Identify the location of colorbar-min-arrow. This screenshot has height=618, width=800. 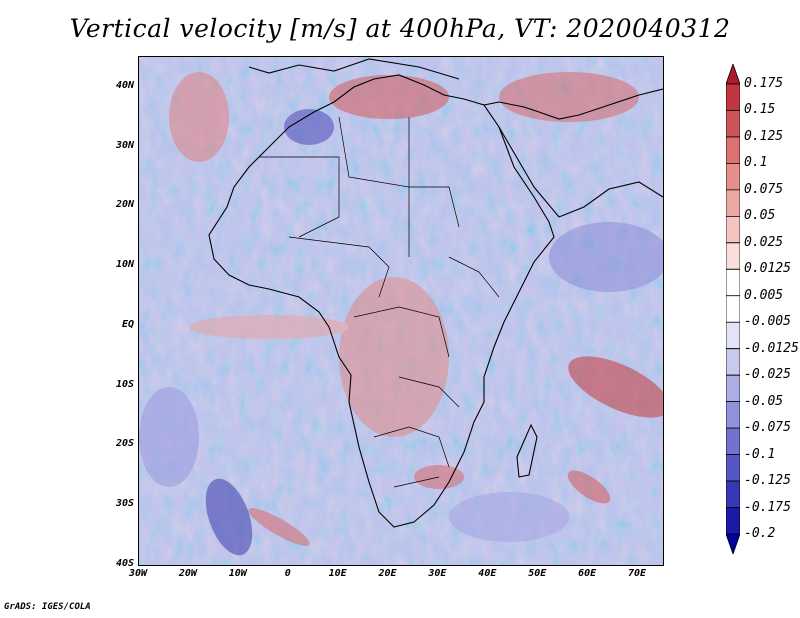
(733, 543).